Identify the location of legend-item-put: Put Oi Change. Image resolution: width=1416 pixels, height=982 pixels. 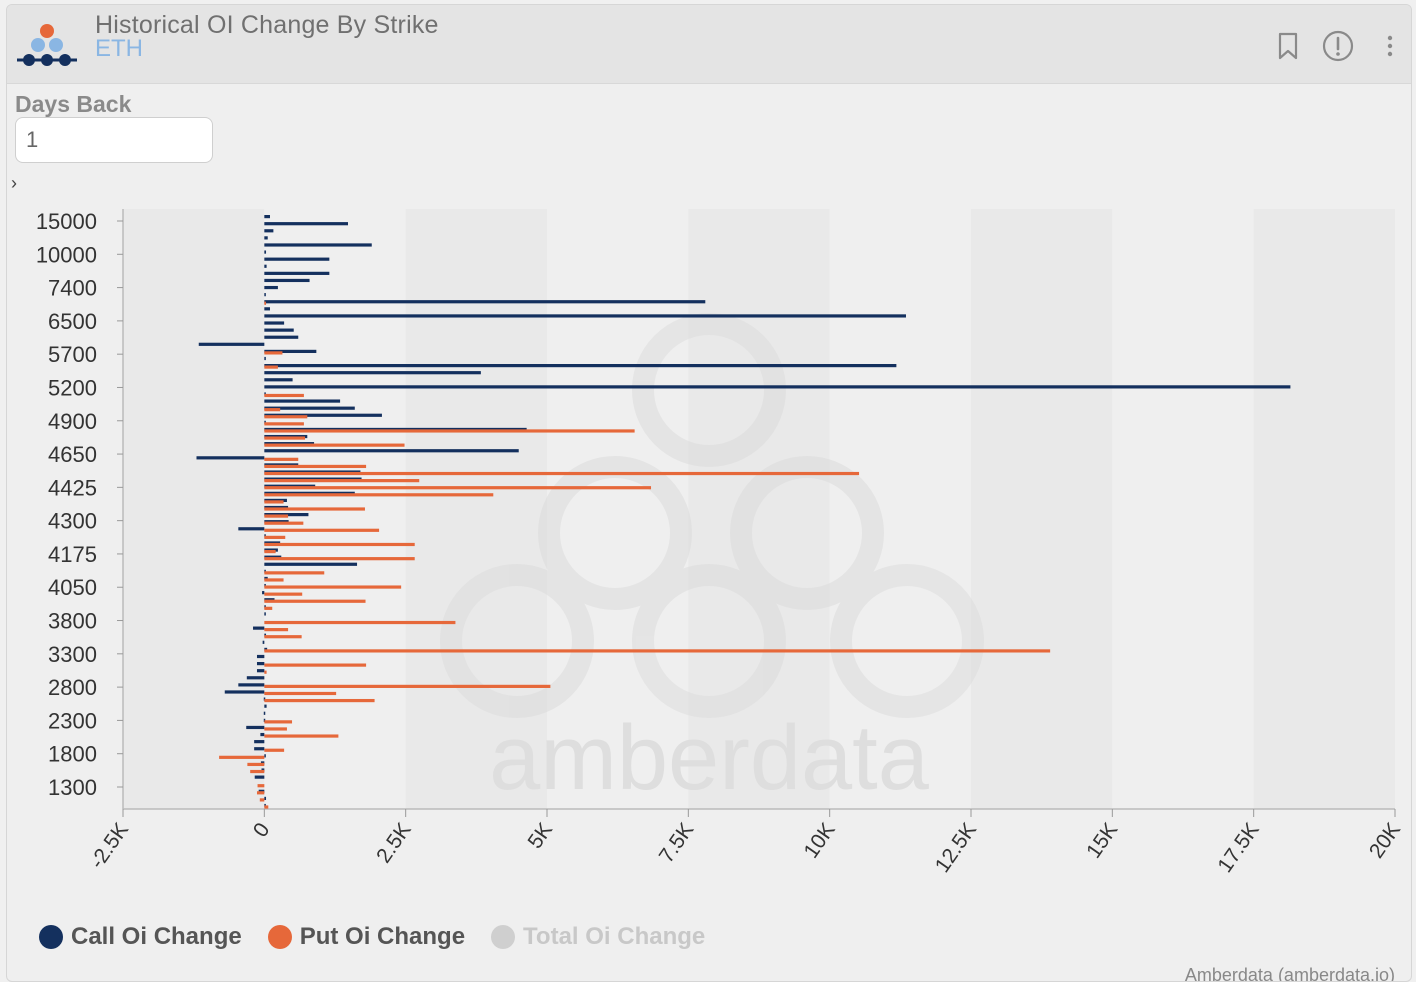
(366, 937).